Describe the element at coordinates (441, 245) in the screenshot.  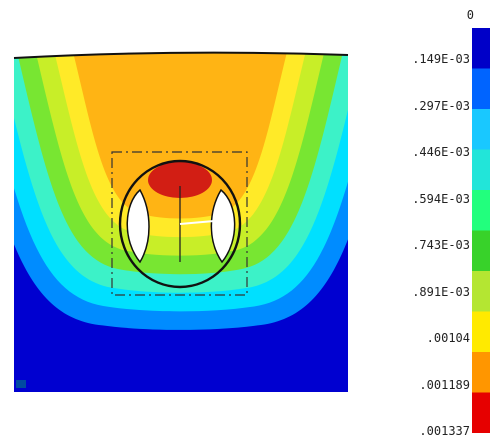
I see `colorbar-label-5: .743E-03` at that location.